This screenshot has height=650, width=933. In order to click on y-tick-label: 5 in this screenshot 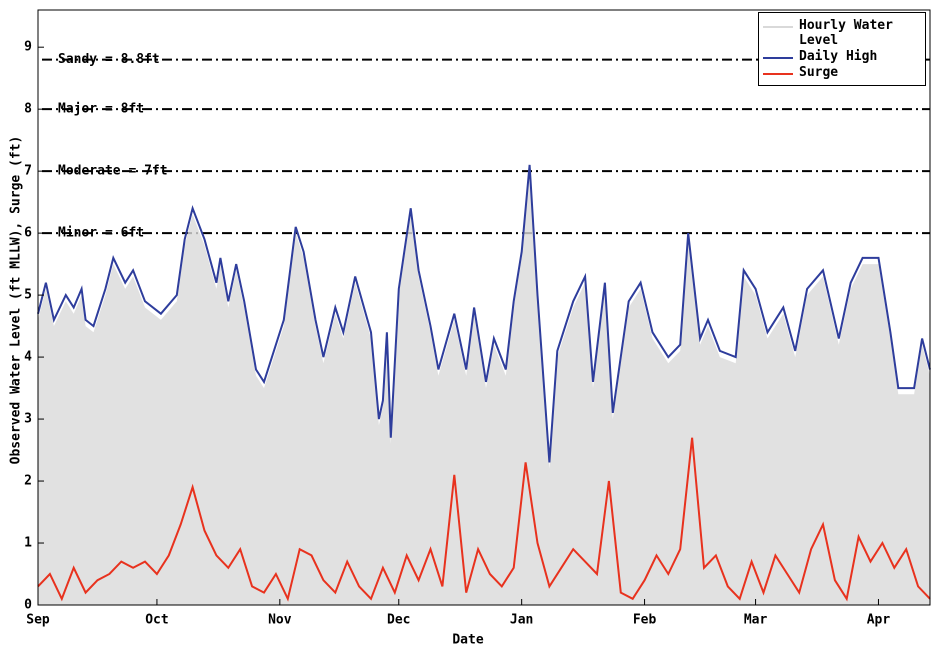, I will do `click(28, 295)`.